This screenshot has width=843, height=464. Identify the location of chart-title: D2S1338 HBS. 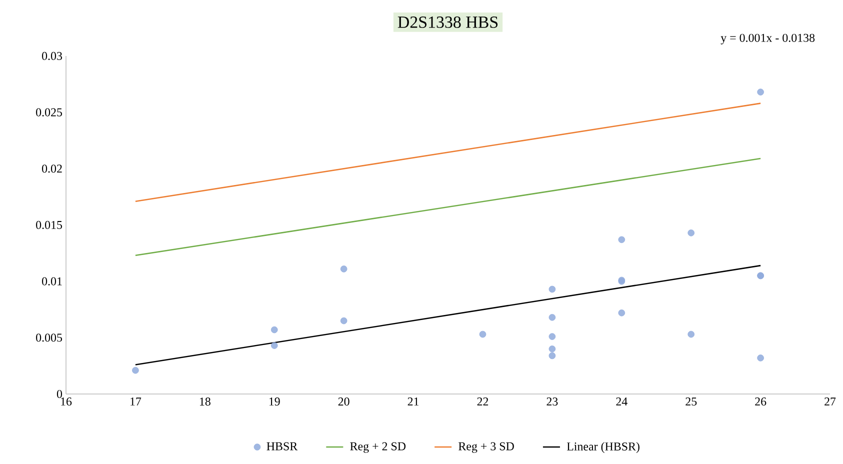
(448, 22).